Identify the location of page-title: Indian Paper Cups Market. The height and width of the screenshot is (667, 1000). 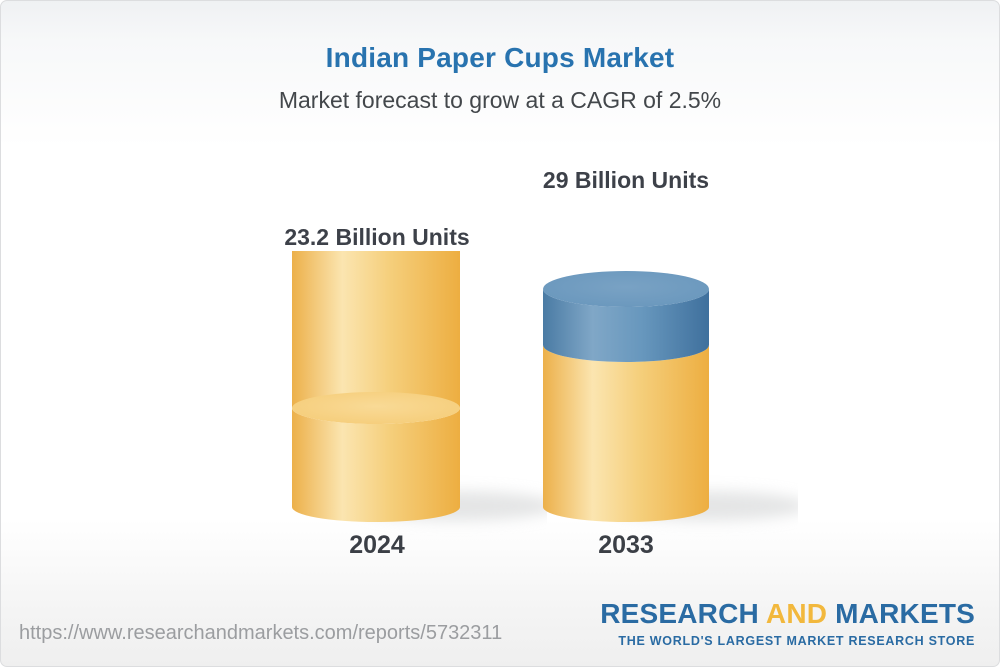
(500, 57).